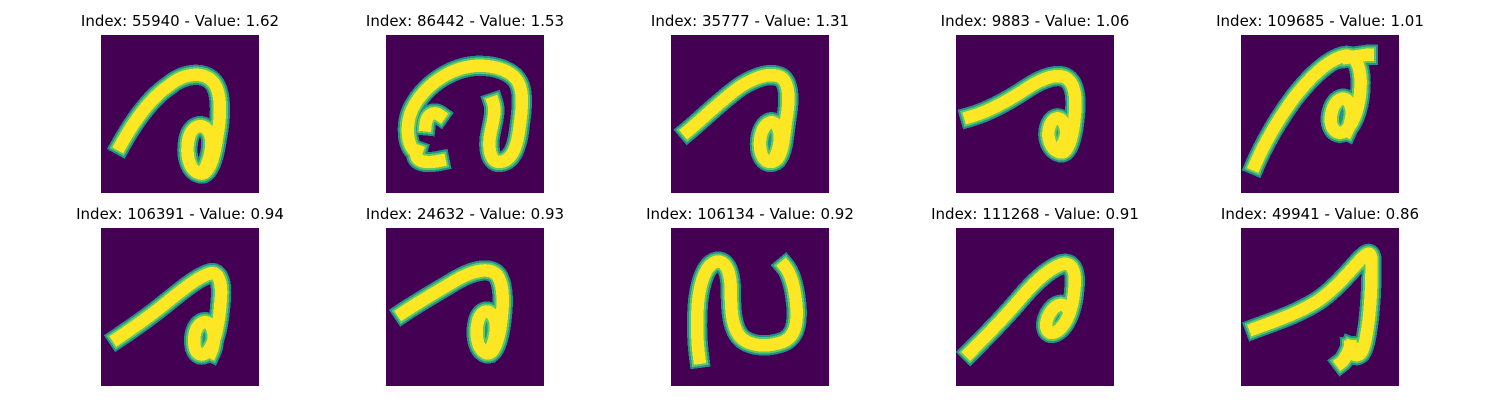  Describe the element at coordinates (180, 214) in the screenshot. I see `panel-title: Index: 106391 - Value: 0.94` at that location.